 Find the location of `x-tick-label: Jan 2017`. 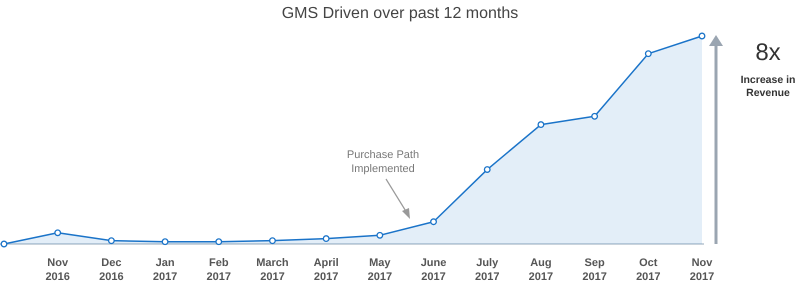

x-tick-label: Jan 2017 is located at coordinates (165, 269).